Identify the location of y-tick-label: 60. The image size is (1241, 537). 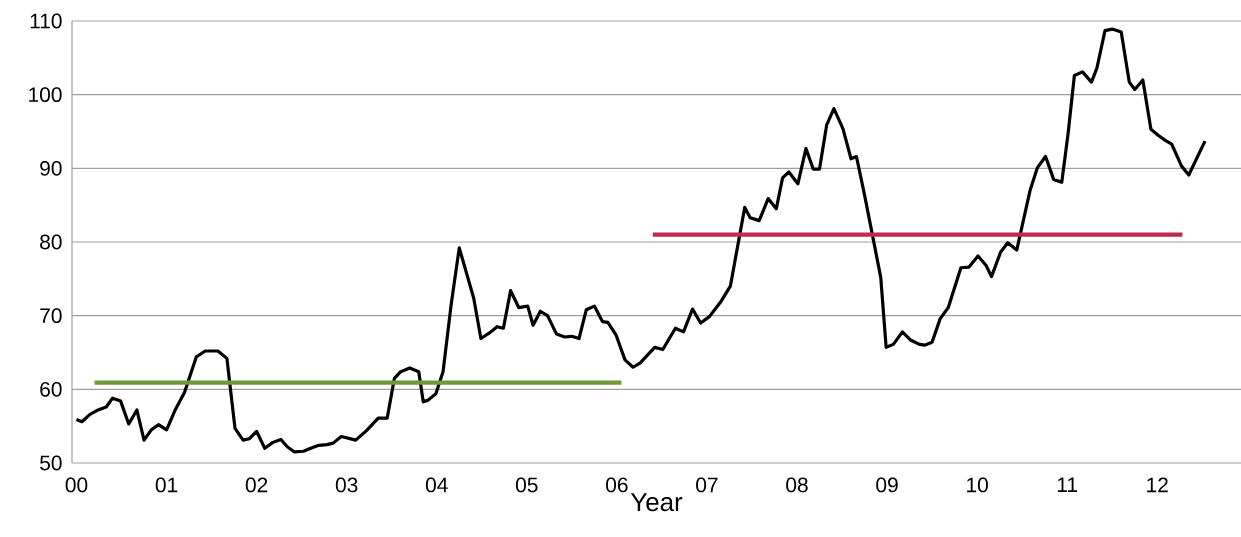
(51, 389).